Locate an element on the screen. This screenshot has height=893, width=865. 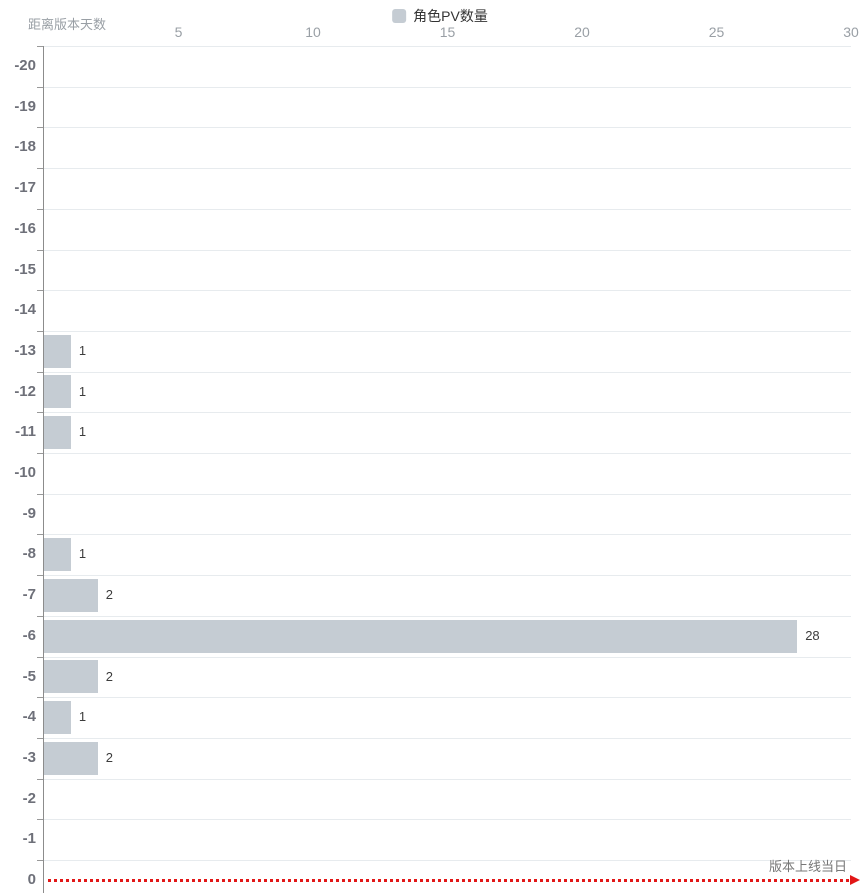
y-axis-label: -7 is located at coordinates (29, 595).